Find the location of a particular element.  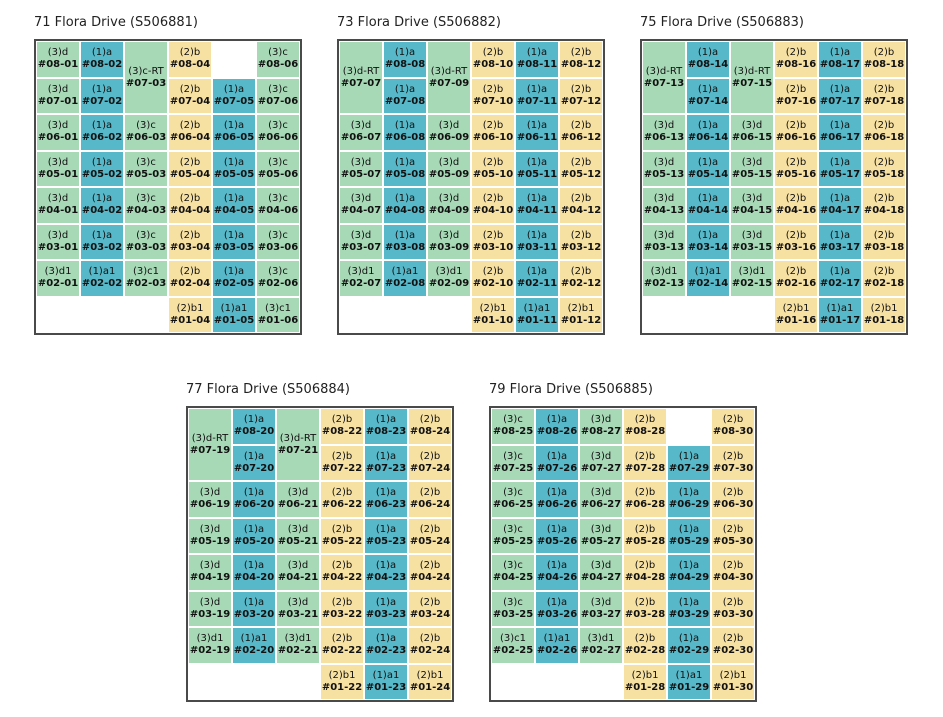

unit-number-label: #07-27 is located at coordinates (601, 468).